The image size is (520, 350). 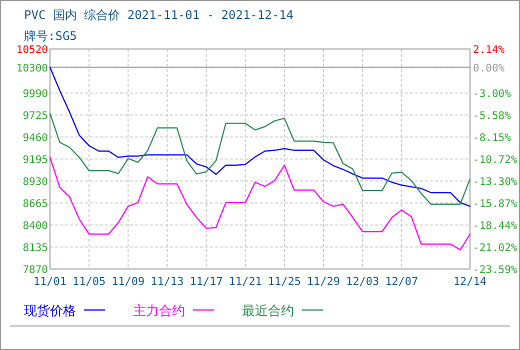 What do you see at coordinates (35, 270) in the screenshot?
I see `y-tick-label: 7870` at bounding box center [35, 270].